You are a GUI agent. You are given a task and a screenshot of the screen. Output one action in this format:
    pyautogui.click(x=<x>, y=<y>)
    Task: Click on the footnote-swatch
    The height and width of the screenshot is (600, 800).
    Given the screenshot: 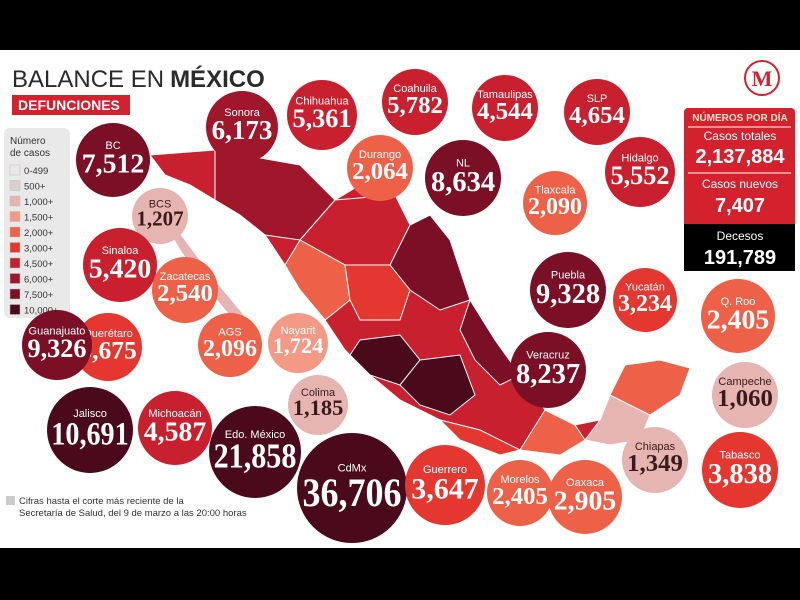 What is the action you would take?
    pyautogui.click(x=10, y=500)
    